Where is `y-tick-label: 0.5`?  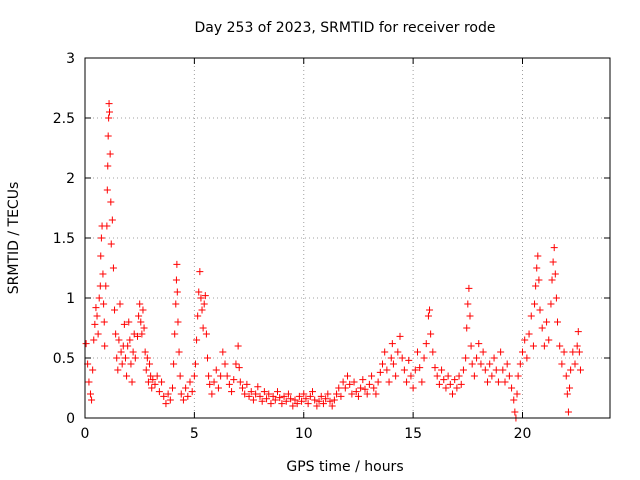
y-tick-label: 0.5 is located at coordinates (64, 359).